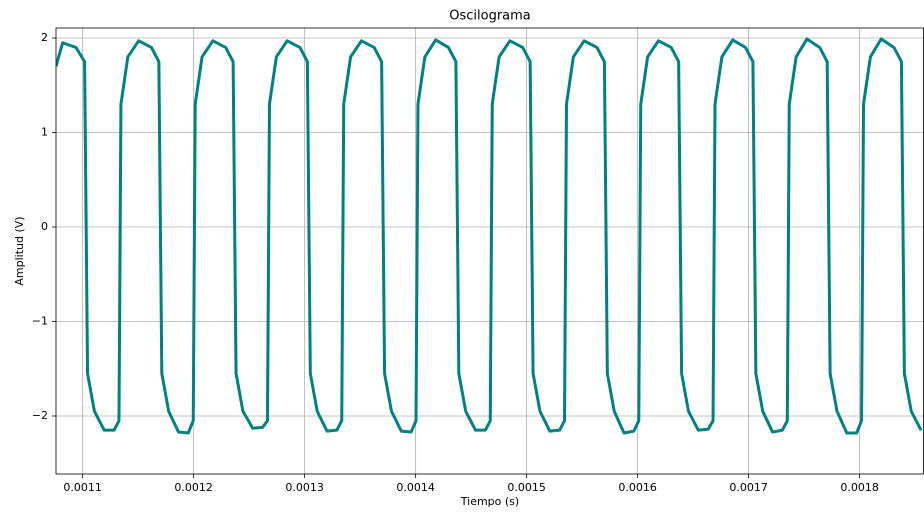 The height and width of the screenshot is (512, 924). What do you see at coordinates (637, 487) in the screenshot?
I see `x-tick-label: 0.0016` at bounding box center [637, 487].